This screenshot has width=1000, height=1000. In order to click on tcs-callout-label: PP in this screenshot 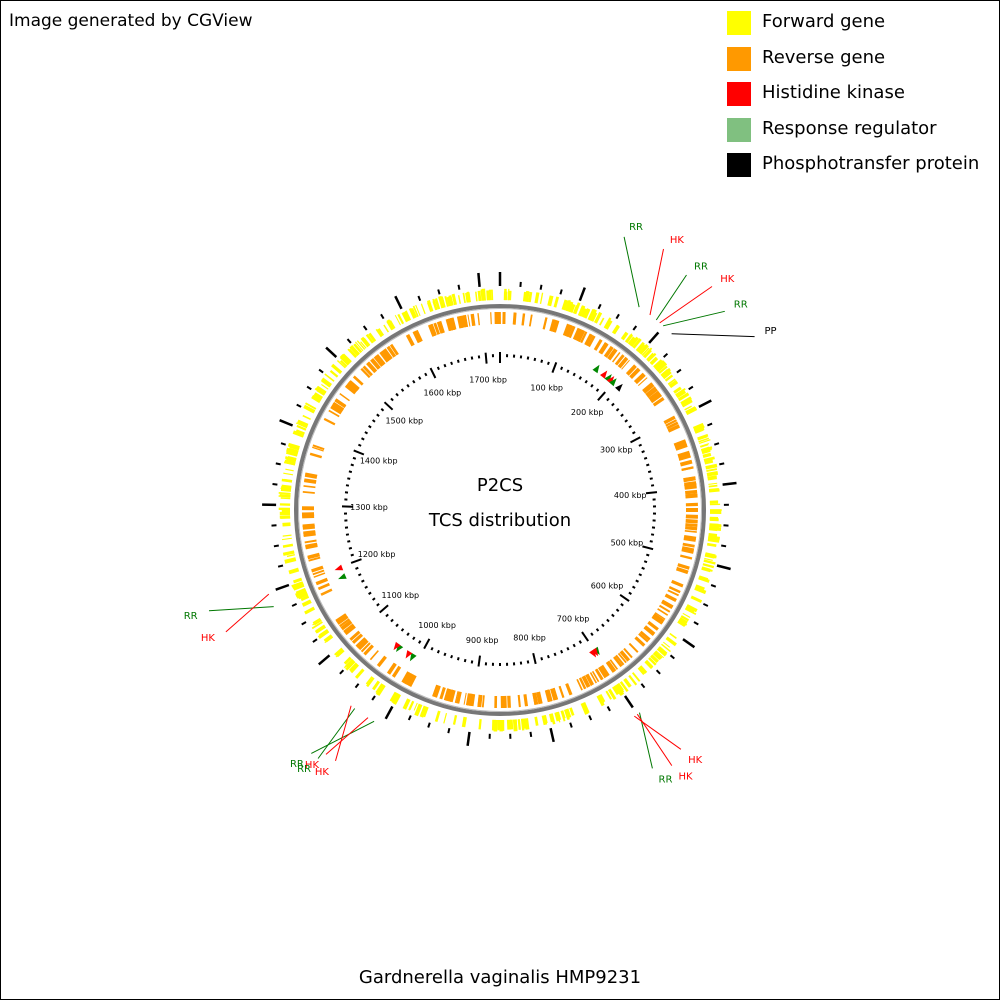, I will do `click(771, 331)`.